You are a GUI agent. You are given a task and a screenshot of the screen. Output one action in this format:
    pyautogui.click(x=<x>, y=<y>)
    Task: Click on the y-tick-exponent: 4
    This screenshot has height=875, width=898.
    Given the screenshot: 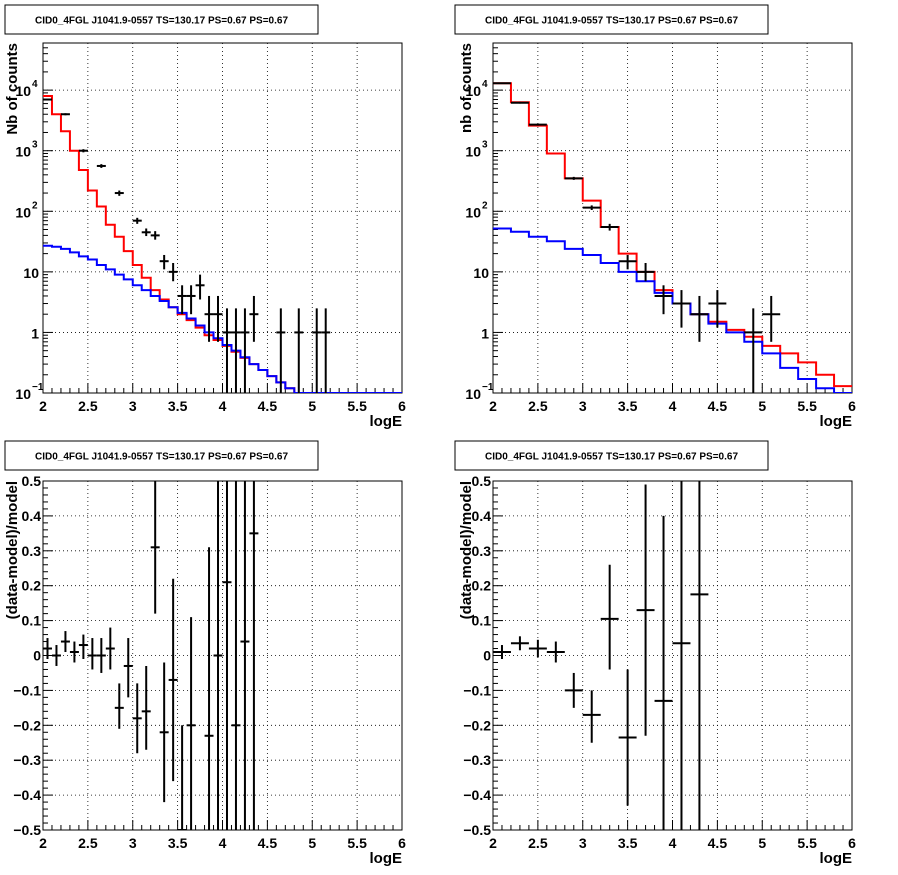 What is the action you would take?
    pyautogui.click(x=35, y=84)
    